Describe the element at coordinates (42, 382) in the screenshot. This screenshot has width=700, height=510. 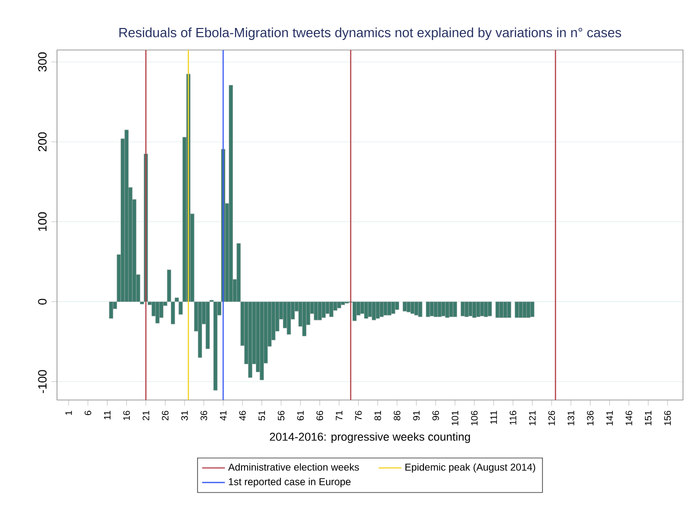
I see `y-tick-label: -100` at that location.